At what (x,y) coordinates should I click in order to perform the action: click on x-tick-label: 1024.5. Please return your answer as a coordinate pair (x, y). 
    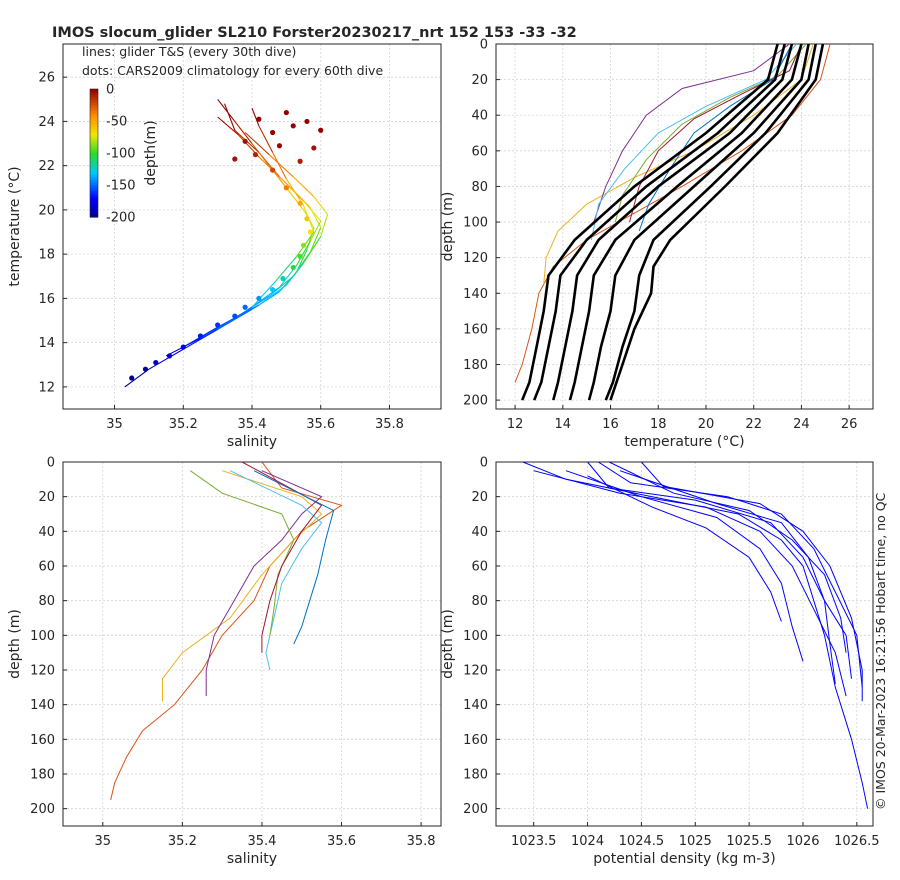
    Looking at the image, I should click on (642, 841).